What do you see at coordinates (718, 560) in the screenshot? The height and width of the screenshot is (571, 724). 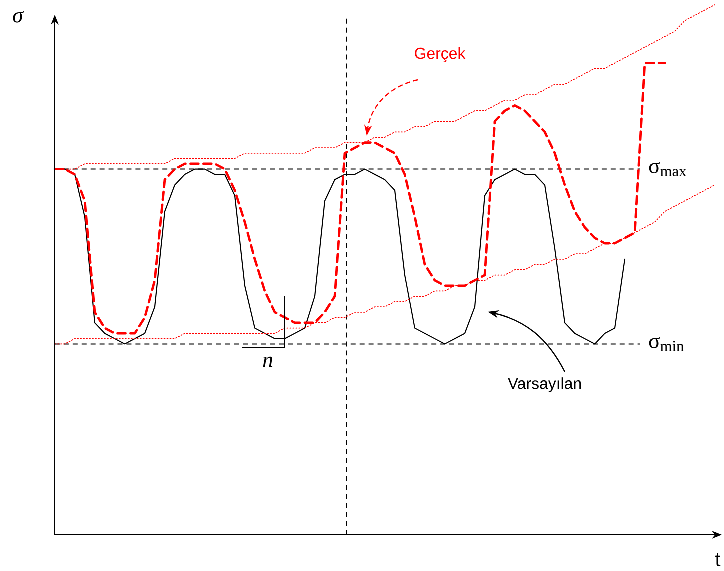 I see `x-axis-title: t` at bounding box center [718, 560].